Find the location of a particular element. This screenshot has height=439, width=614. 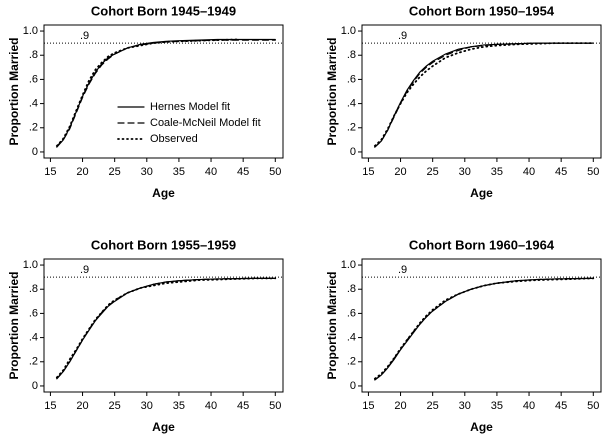

chart-title: Cohort Born 1950–1954 is located at coordinates (482, 10).